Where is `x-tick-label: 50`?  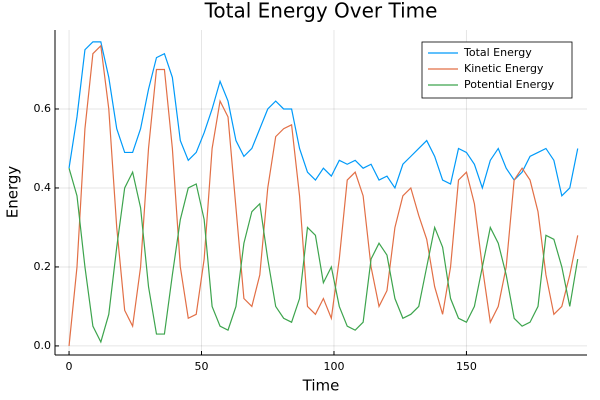
x-tick-label: 50 is located at coordinates (202, 366).